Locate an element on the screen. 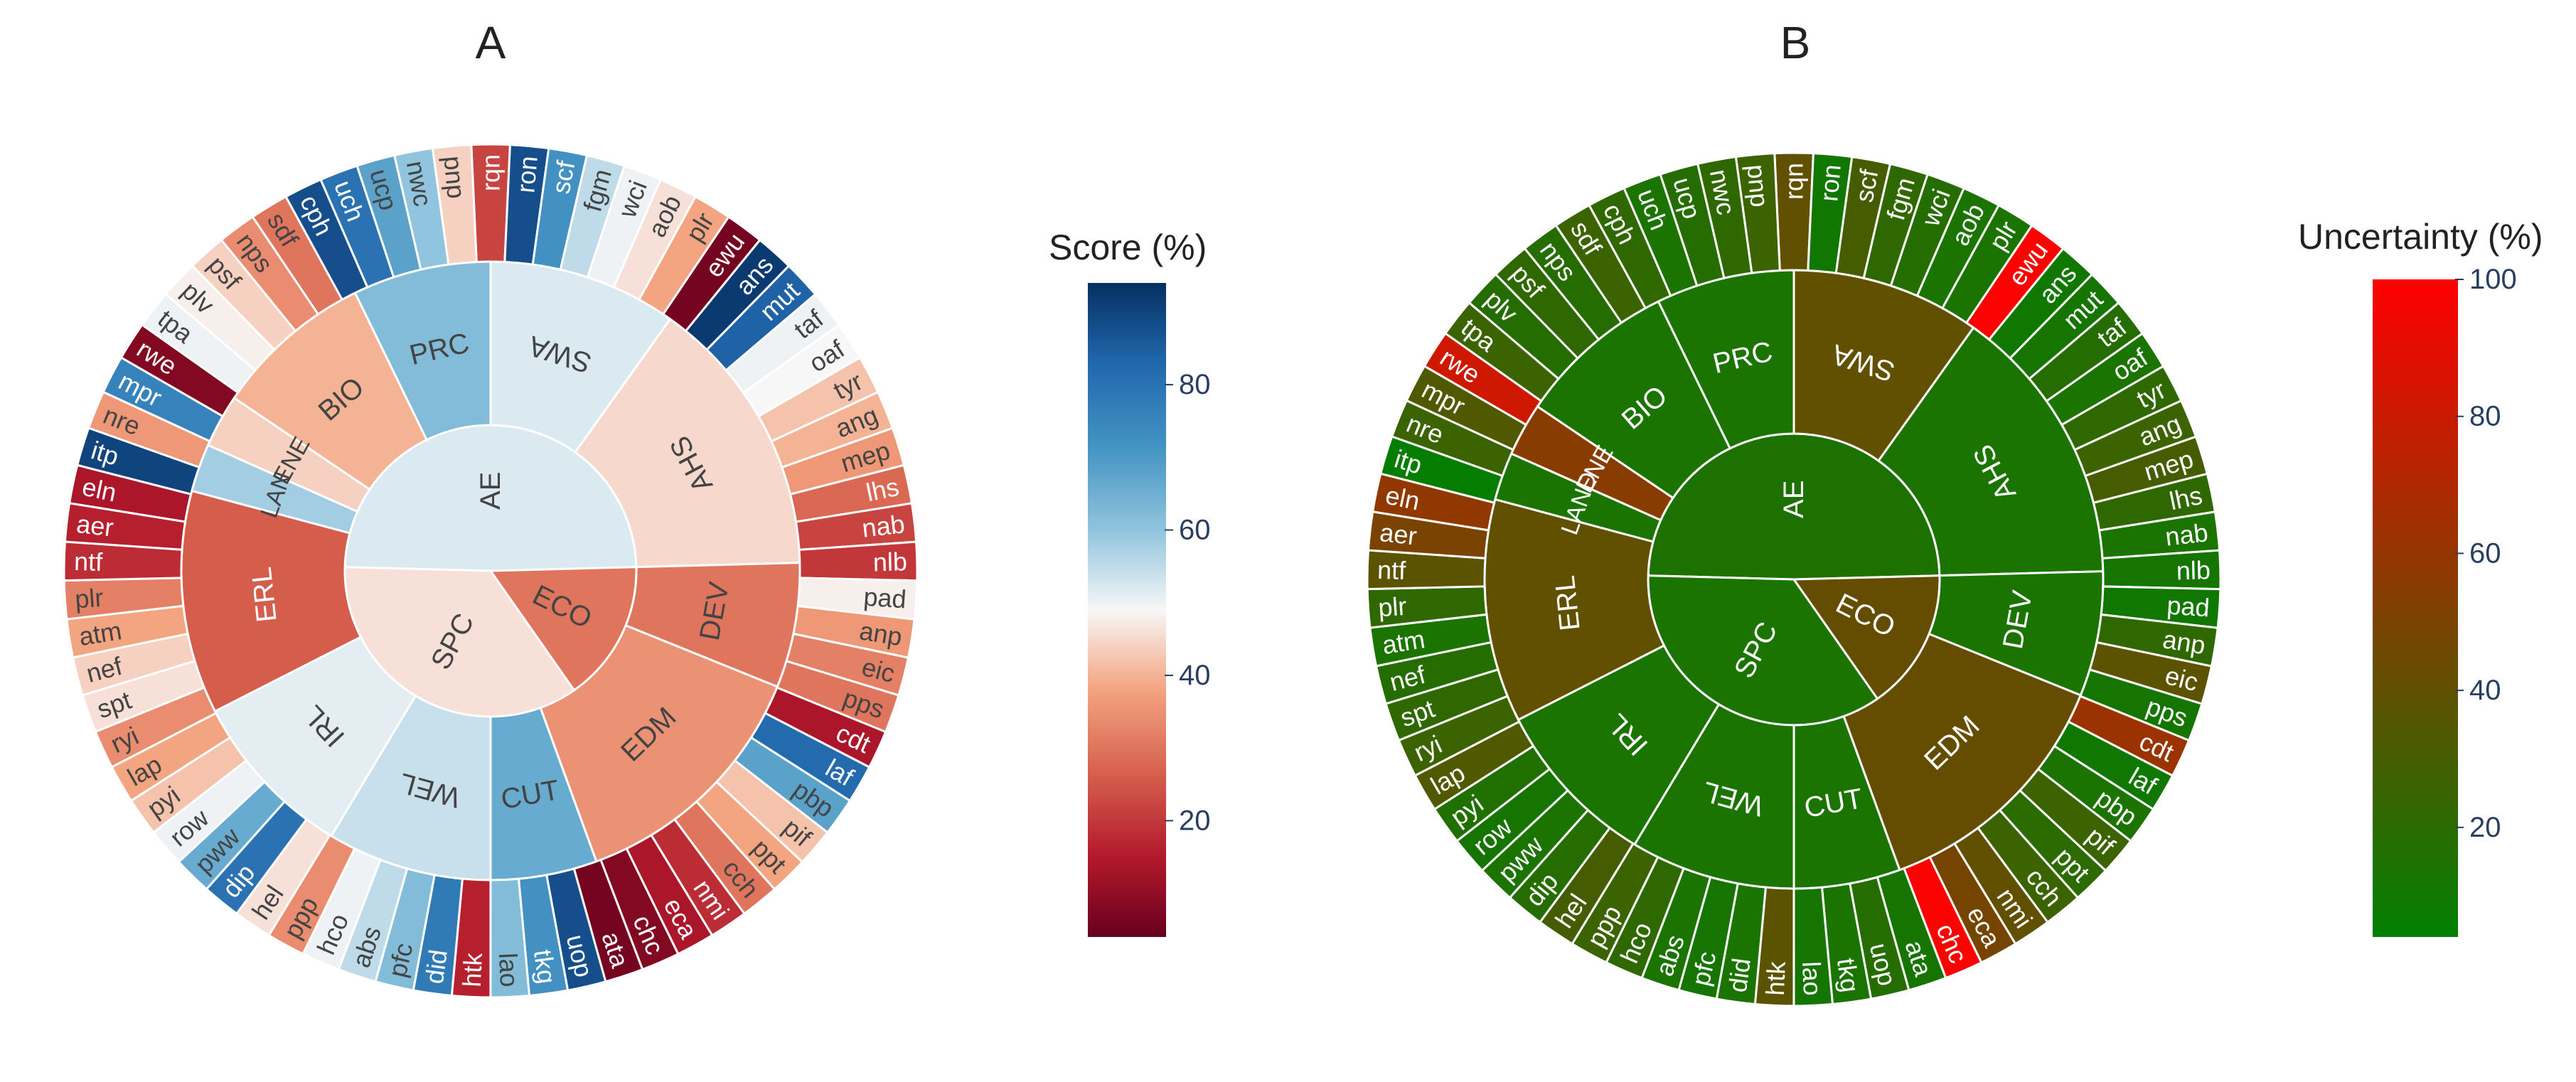 This screenshot has height=1082, width=2576. b-outer-label-33-tkg: tkg is located at coordinates (1848, 975).